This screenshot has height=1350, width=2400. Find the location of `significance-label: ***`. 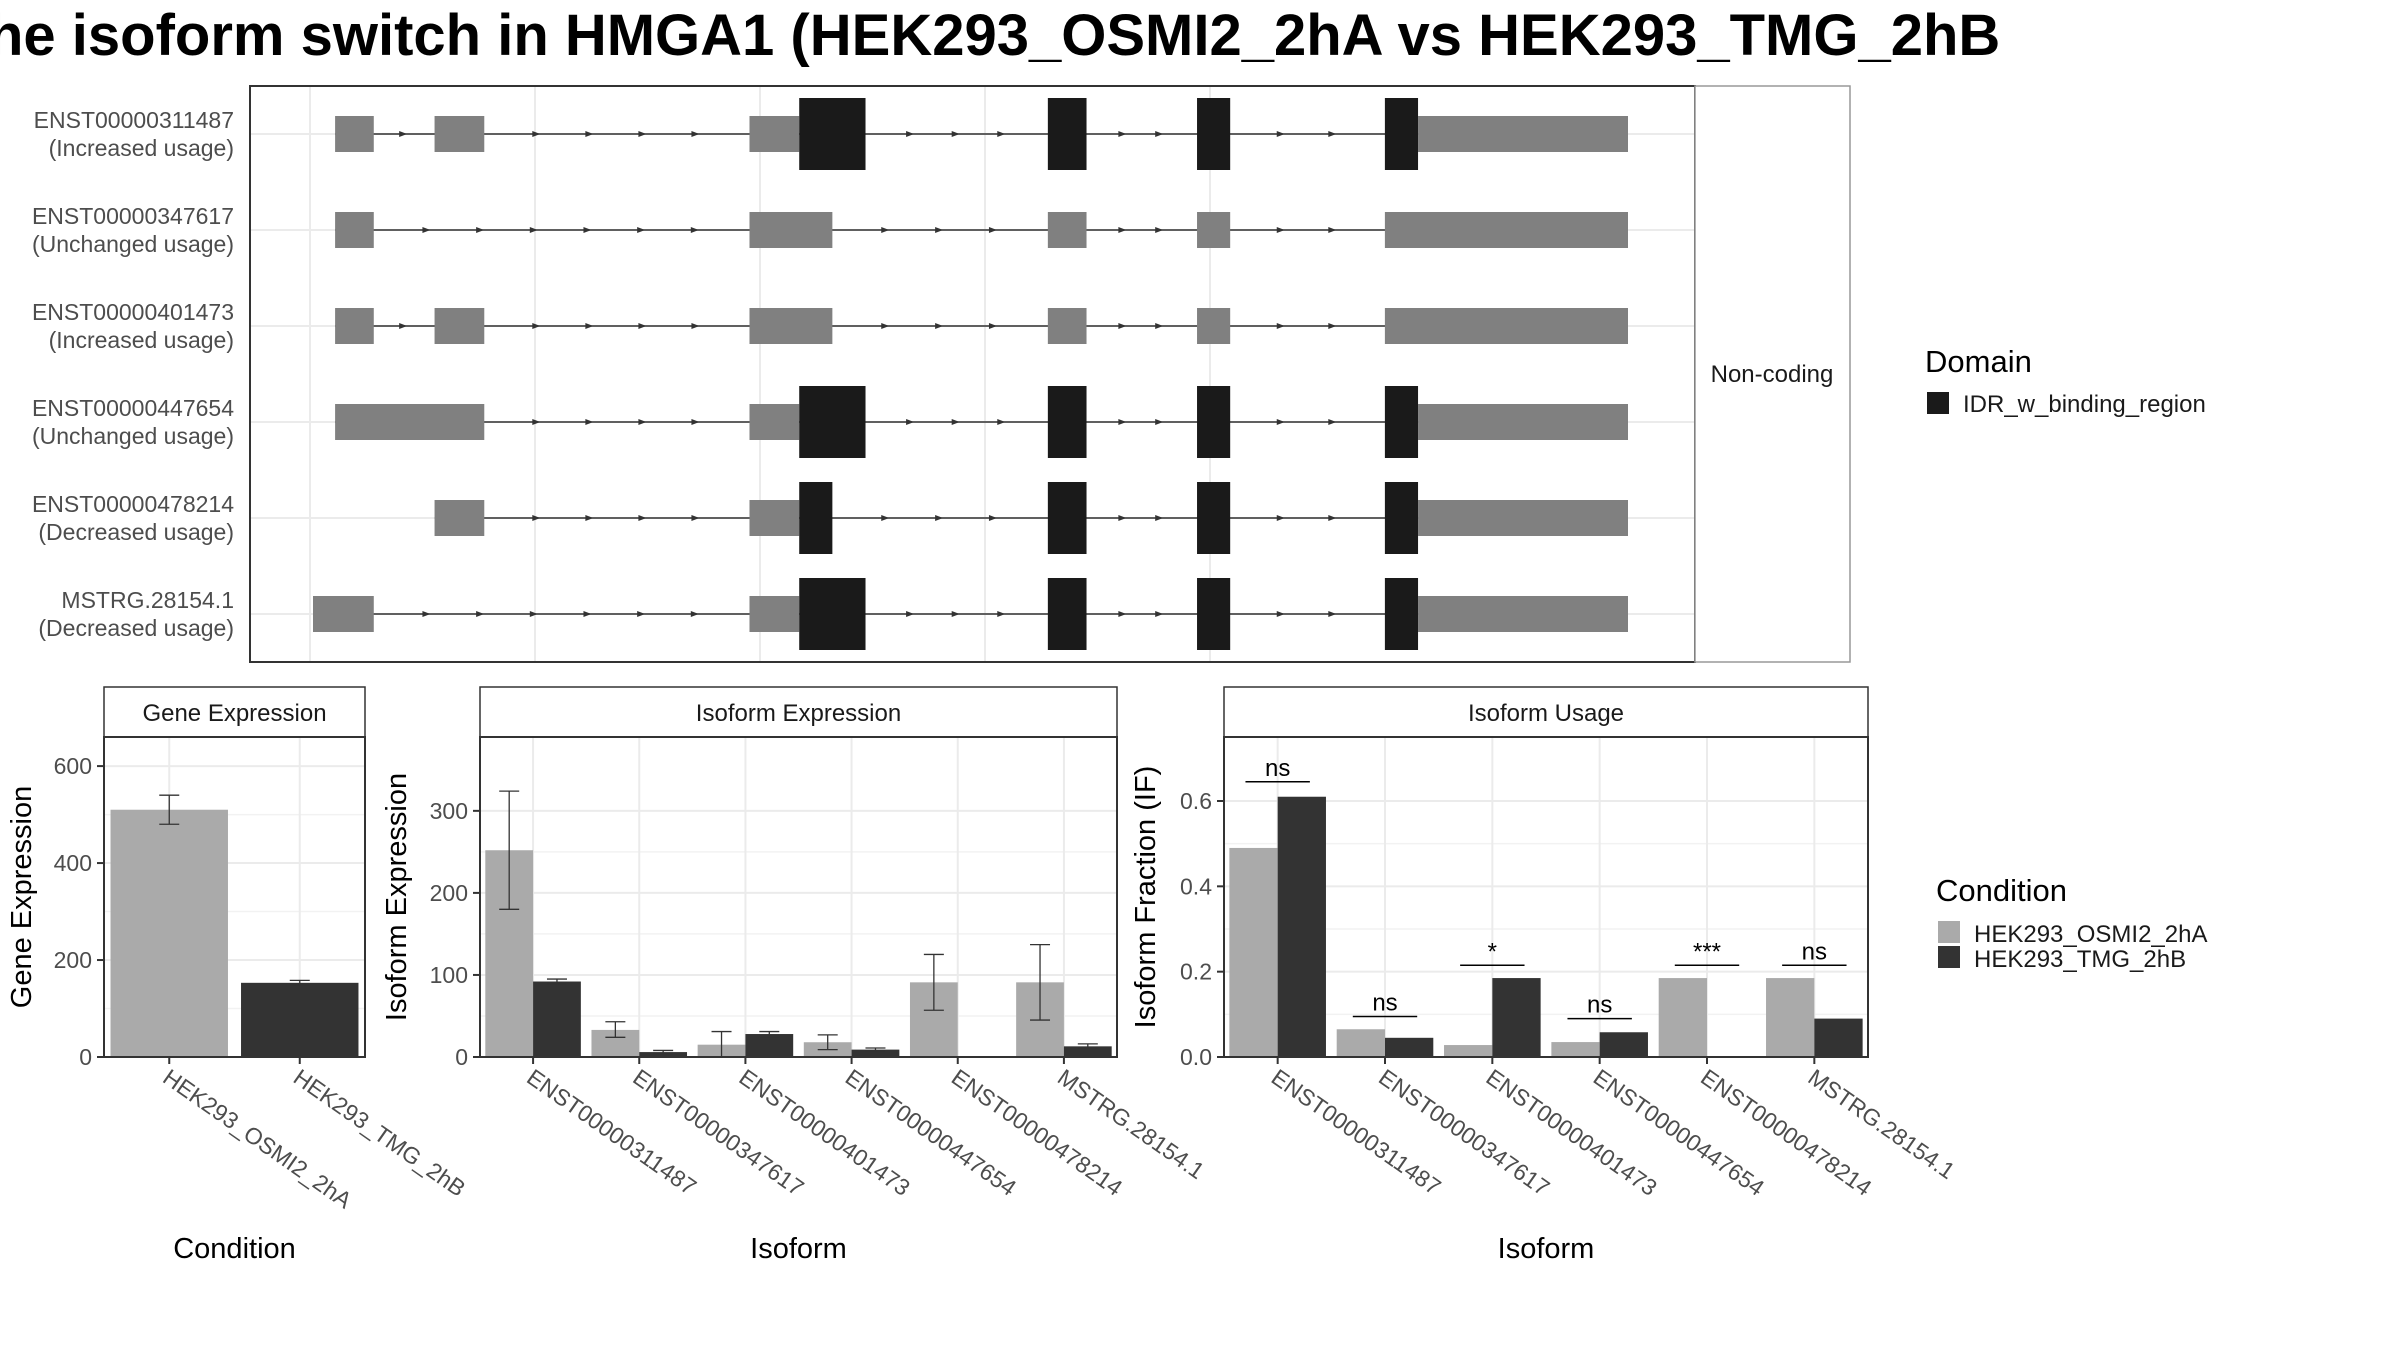

significance-label: *** is located at coordinates (1707, 951).